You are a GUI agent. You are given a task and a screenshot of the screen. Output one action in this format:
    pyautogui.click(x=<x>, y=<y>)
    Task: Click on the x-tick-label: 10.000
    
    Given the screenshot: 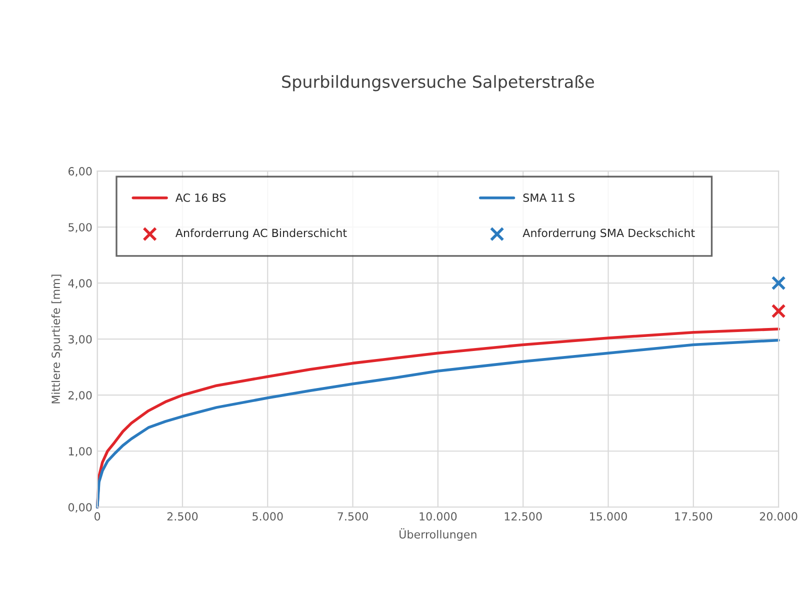 What is the action you would take?
    pyautogui.click(x=438, y=516)
    